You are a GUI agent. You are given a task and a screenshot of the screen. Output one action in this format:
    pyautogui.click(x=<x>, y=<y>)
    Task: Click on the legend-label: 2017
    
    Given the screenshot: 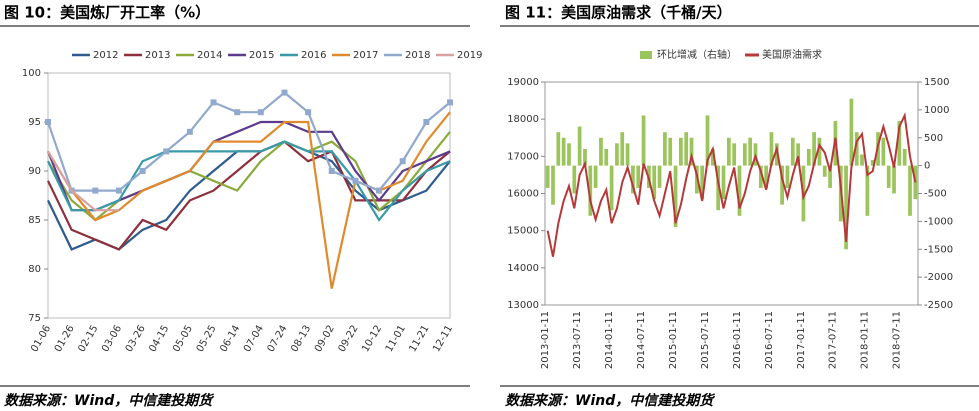 What is the action you would take?
    pyautogui.click(x=365, y=55)
    